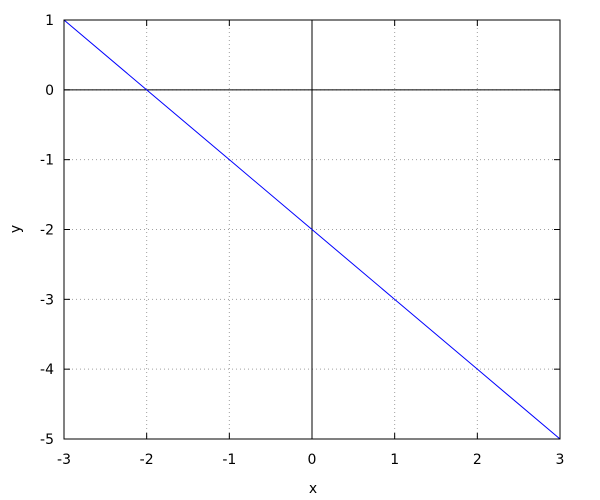 The image size is (600, 500). What do you see at coordinates (47, 440) in the screenshot?
I see `y-tick-label: -5` at bounding box center [47, 440].